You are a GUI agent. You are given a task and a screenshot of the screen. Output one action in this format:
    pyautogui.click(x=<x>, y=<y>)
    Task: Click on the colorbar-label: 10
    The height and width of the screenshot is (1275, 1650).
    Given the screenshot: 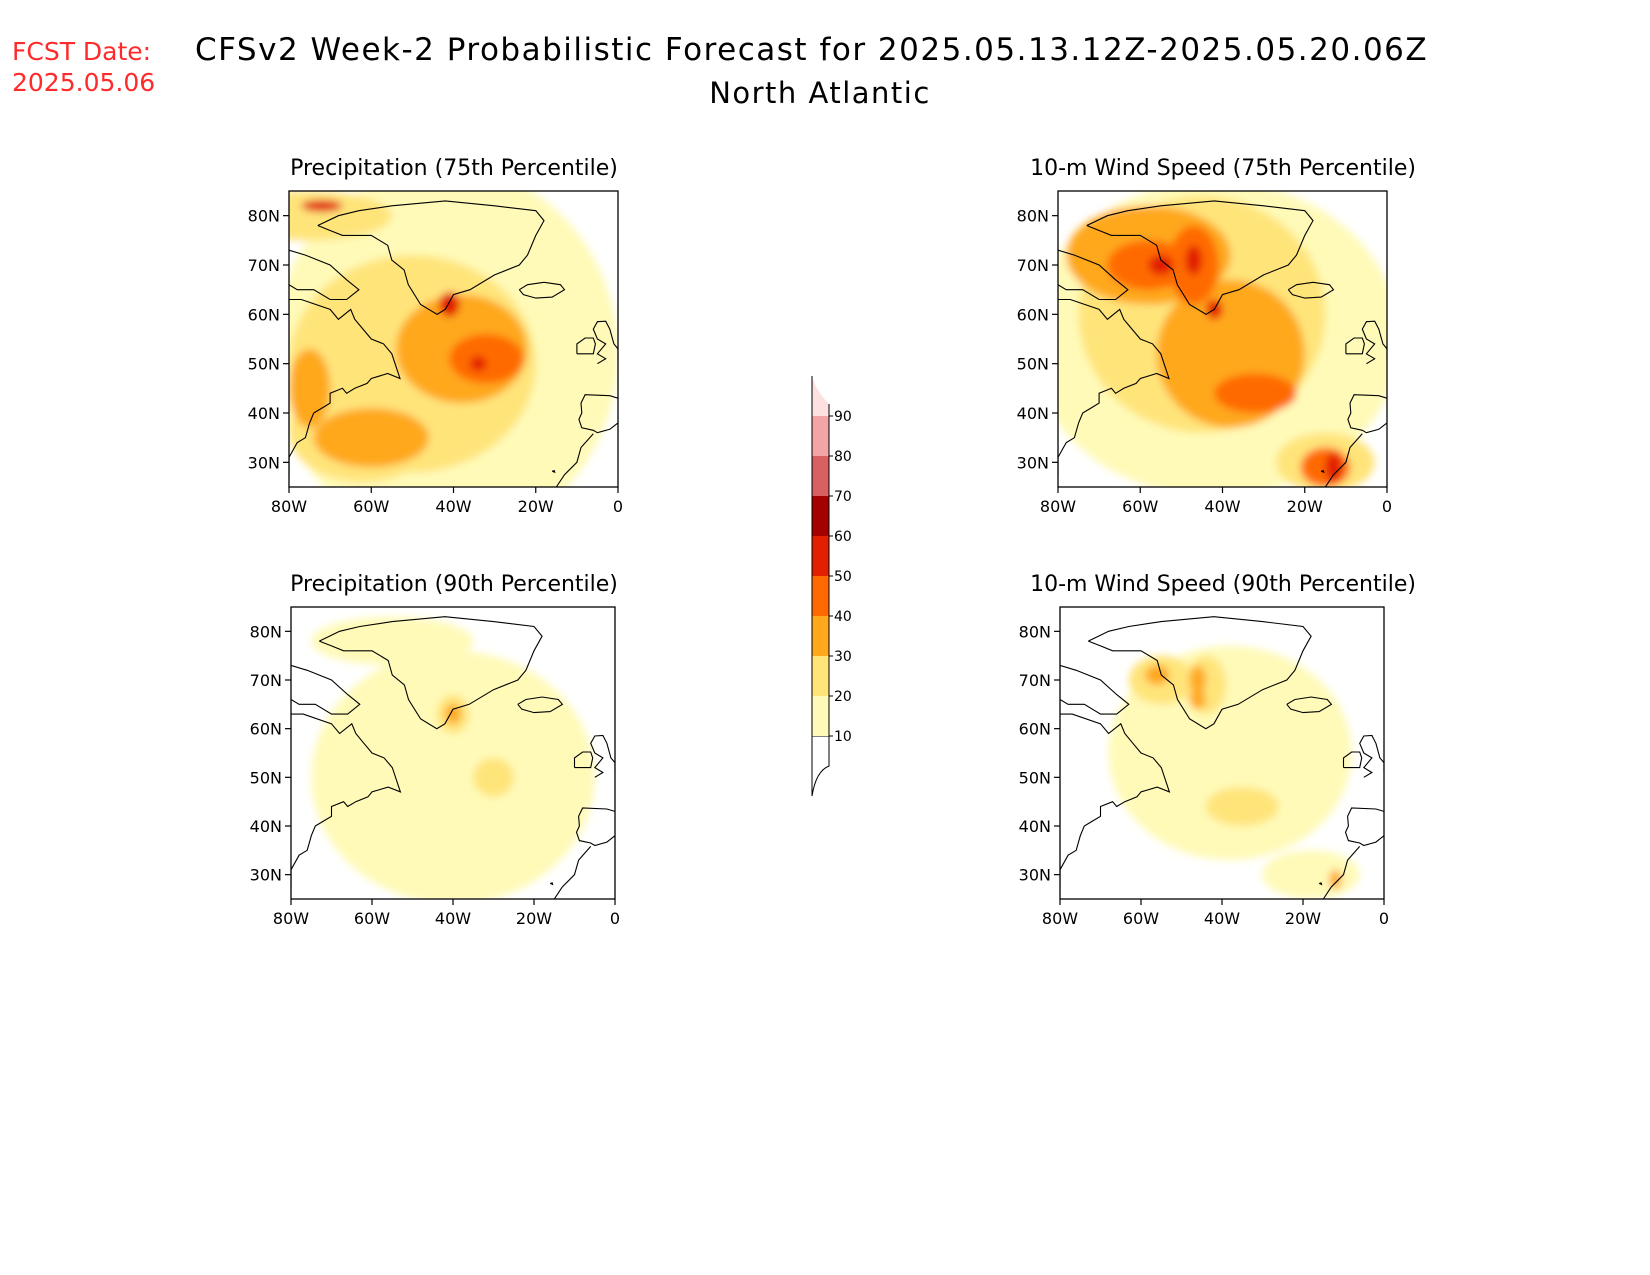 What is the action you would take?
    pyautogui.click(x=843, y=737)
    